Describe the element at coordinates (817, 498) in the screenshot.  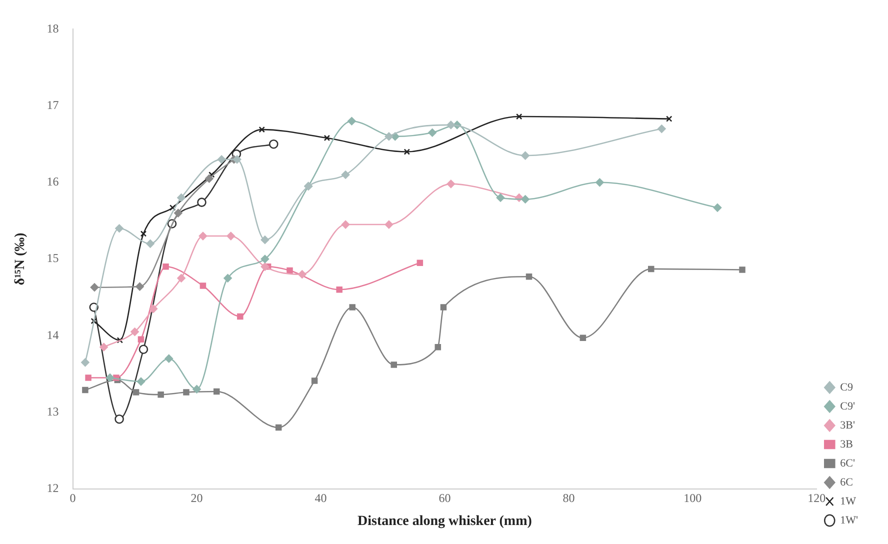
I see `x-tick-label: 120` at that location.